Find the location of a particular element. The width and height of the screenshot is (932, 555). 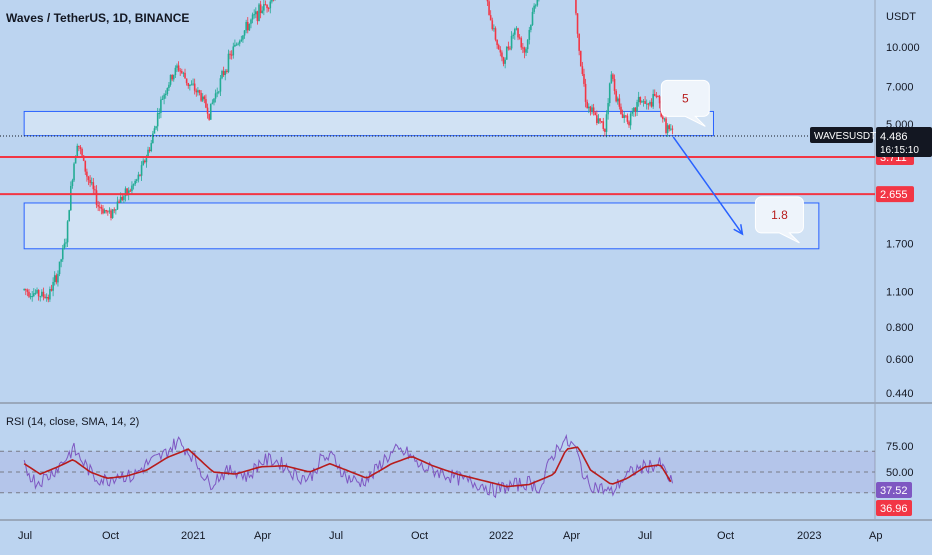

rsi-y-tick: 75.00 is located at coordinates (900, 447).